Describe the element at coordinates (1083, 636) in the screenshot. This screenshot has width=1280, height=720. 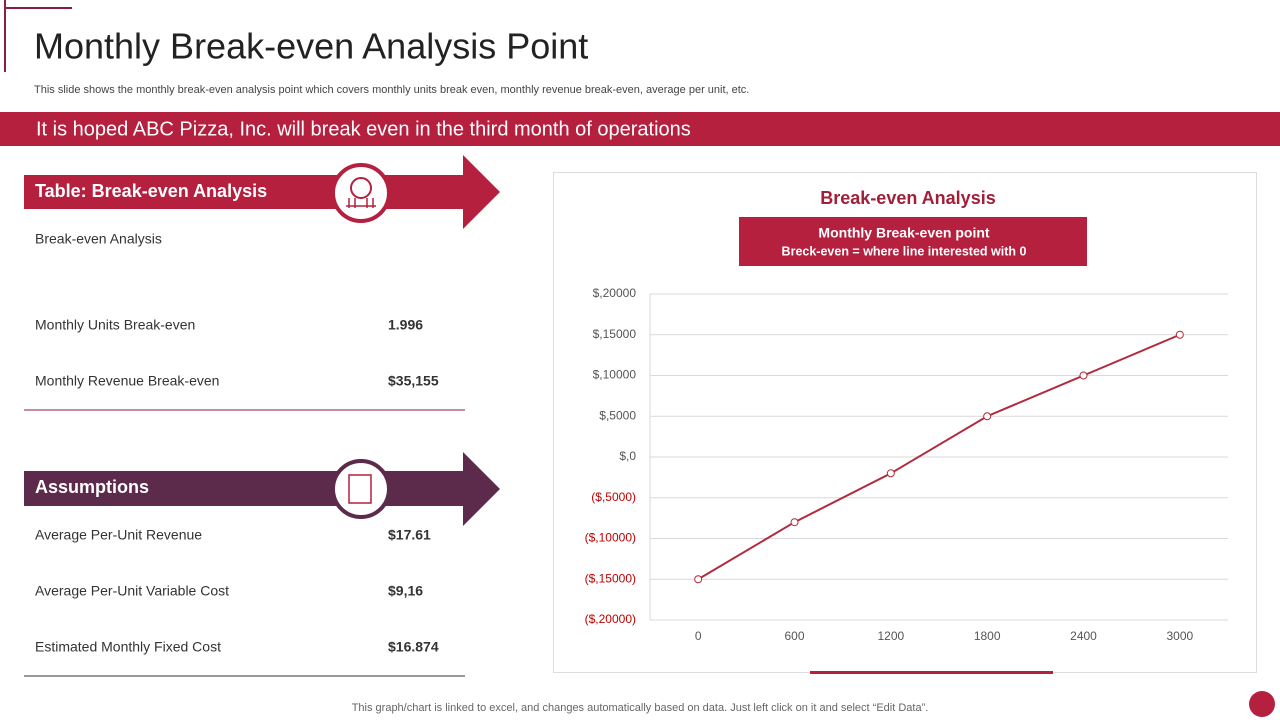
I see `x-tick-label: 2400` at that location.